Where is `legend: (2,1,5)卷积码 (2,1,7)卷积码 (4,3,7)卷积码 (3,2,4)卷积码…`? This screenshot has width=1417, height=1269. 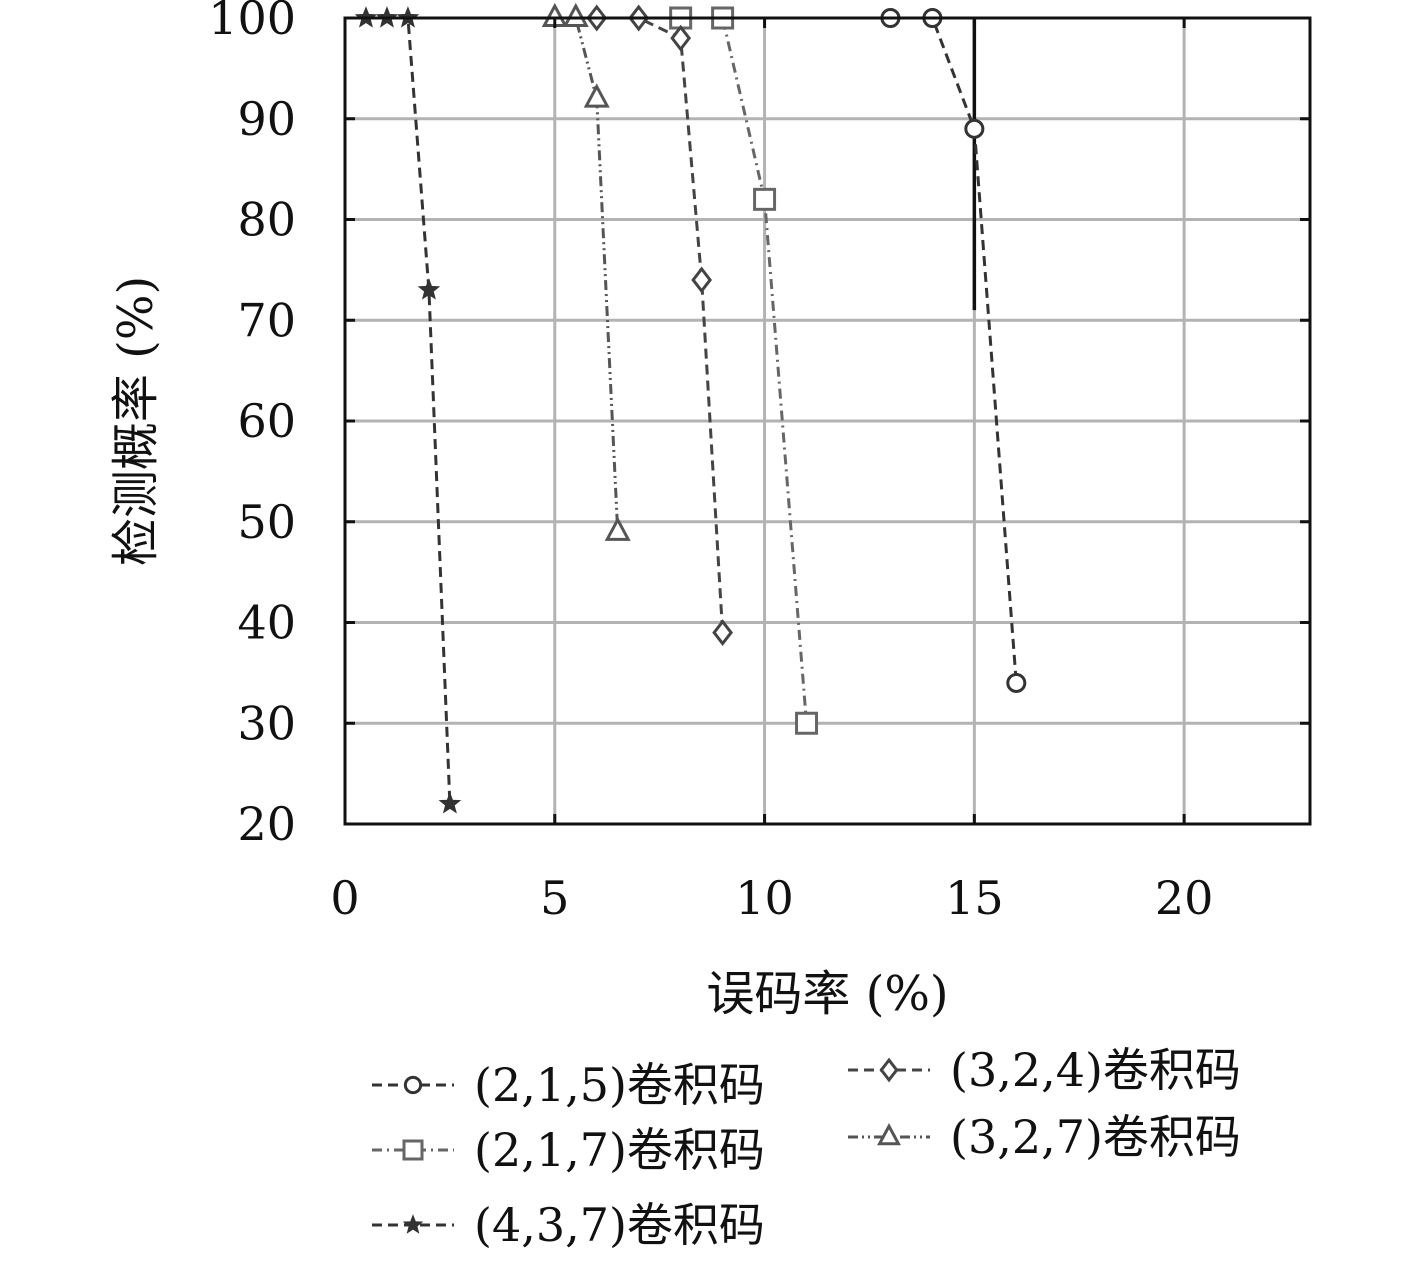
legend: (2,1,5)卷积码 (2,1,7)卷积码 (4,3,7)卷积码 (3,2,4)卷积码… is located at coordinates (806, 1147).